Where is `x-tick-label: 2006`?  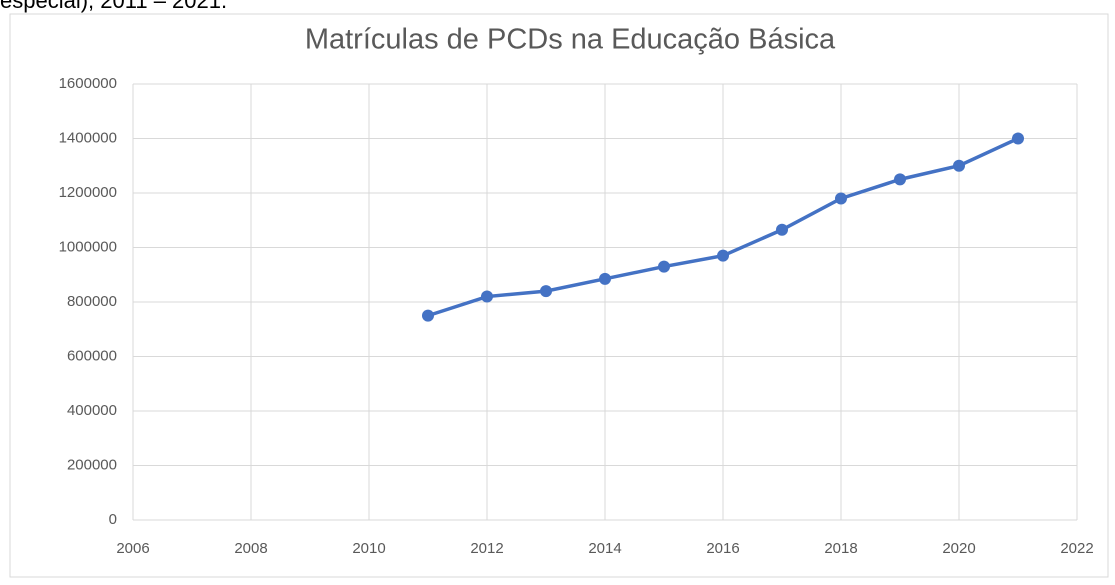 x-tick-label: 2006 is located at coordinates (132, 548).